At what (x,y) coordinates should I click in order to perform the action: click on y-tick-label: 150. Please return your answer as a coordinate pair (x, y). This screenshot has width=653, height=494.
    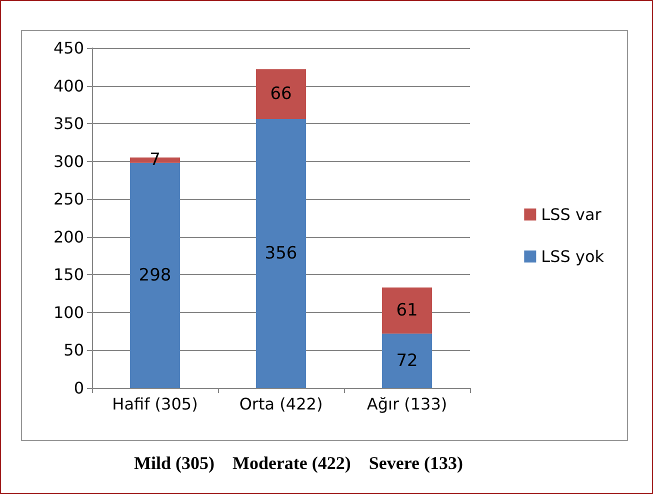
    Looking at the image, I should click on (68, 274).